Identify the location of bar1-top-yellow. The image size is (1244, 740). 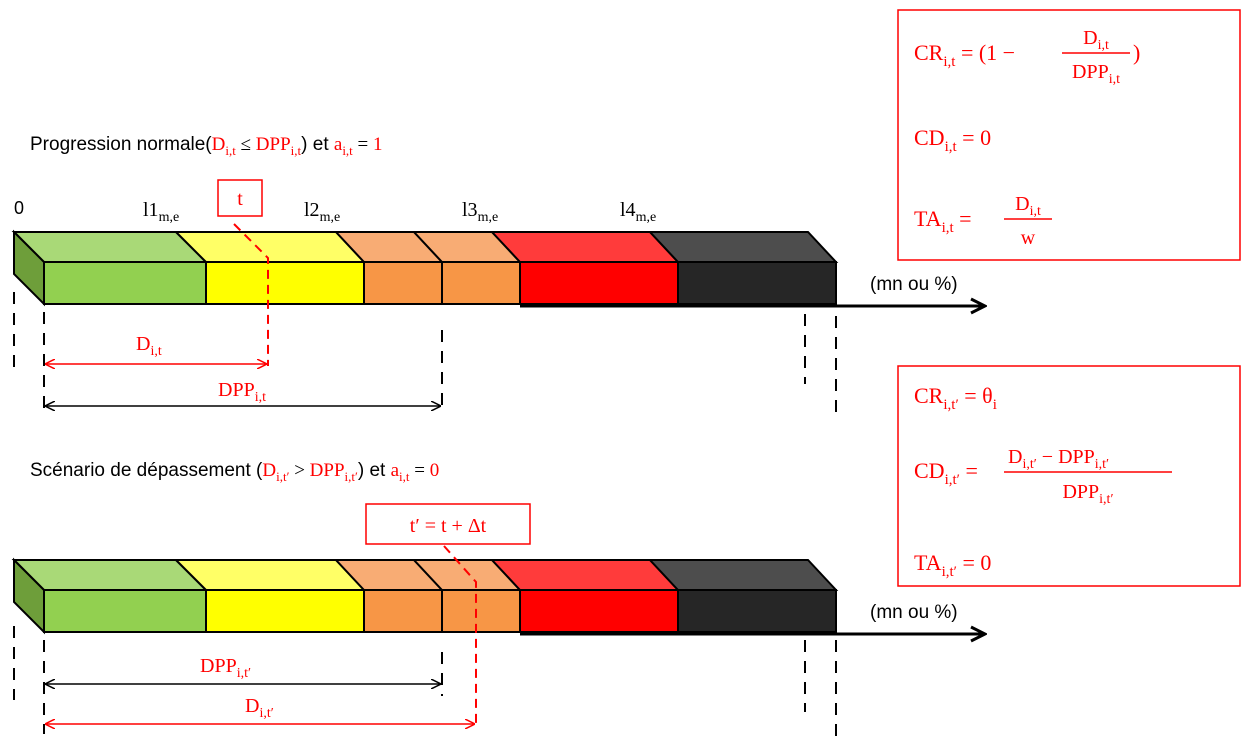
(270, 247).